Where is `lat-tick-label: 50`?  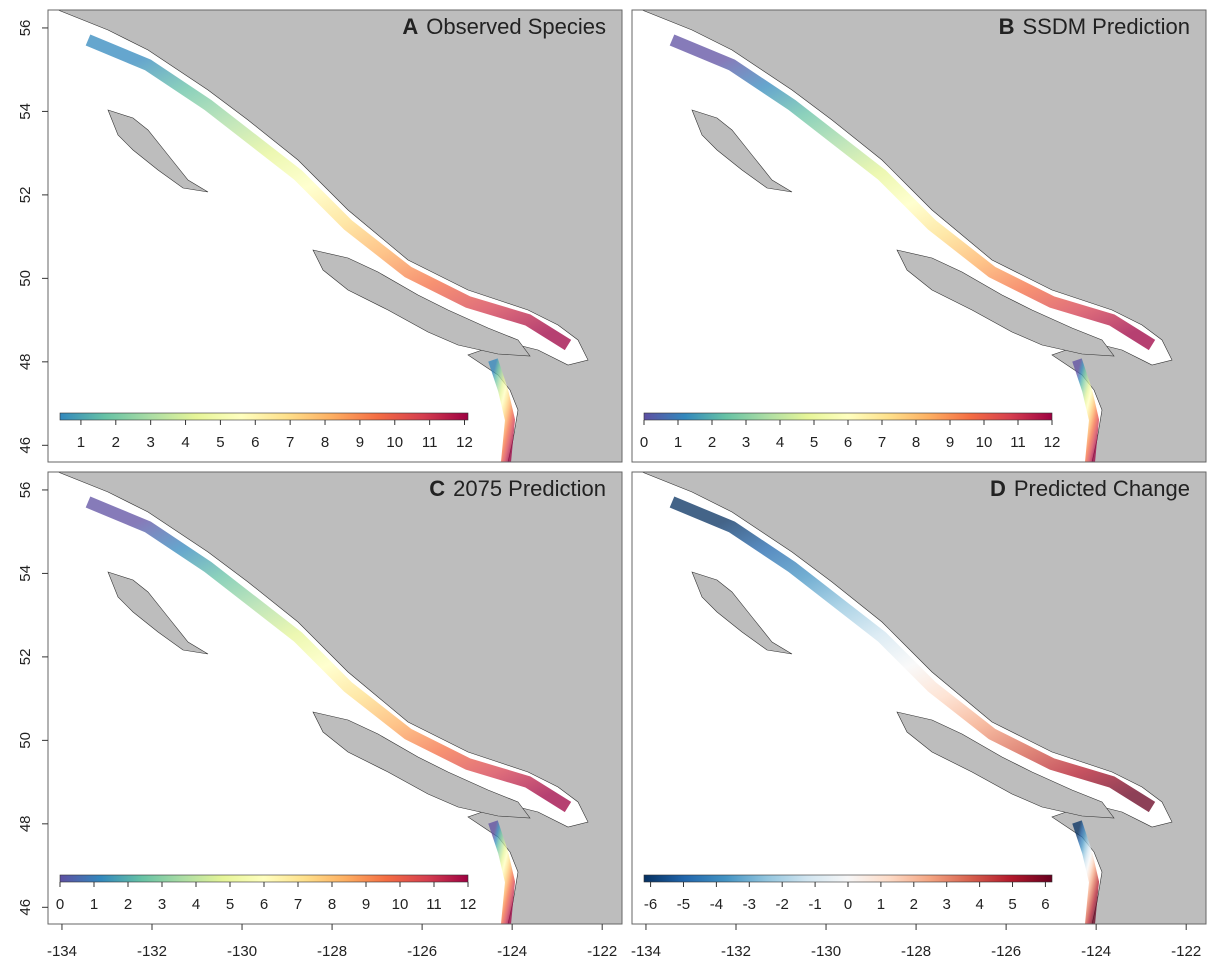 lat-tick-label: 50 is located at coordinates (25, 278).